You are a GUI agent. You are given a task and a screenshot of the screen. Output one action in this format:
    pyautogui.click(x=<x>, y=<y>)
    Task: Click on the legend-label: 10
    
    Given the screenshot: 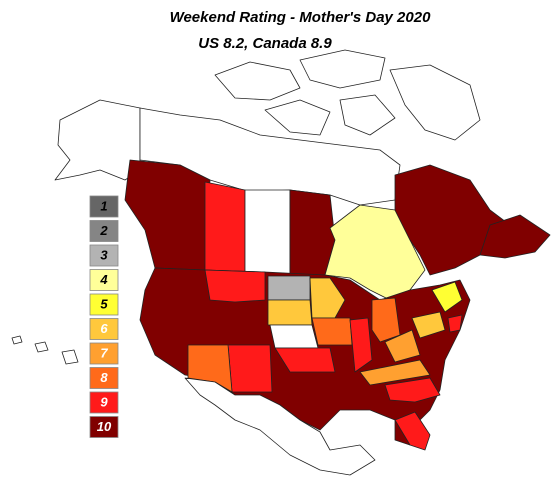 What is the action you would take?
    pyautogui.click(x=104, y=426)
    